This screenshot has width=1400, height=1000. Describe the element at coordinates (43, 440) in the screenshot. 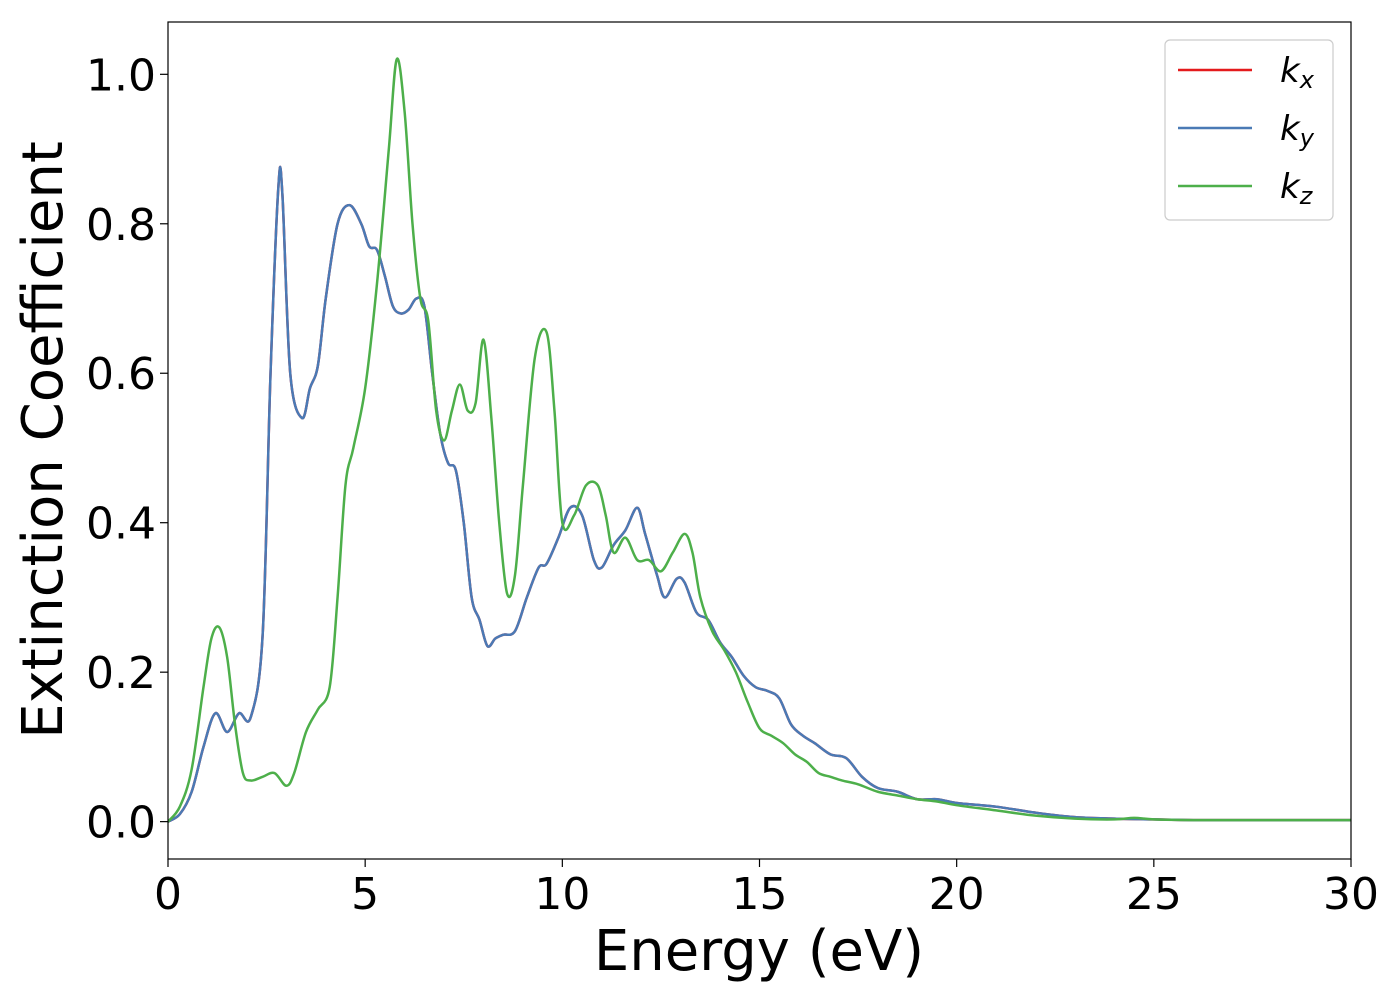

I see `y-axis-title: Extinction Coefficient` at that location.